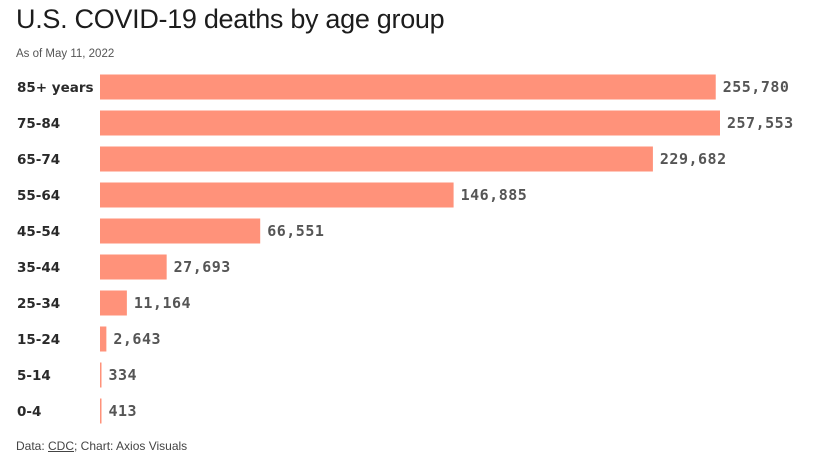 This screenshot has width=824, height=464. What do you see at coordinates (38, 160) in the screenshot?
I see `category-label: 65-74` at bounding box center [38, 160].